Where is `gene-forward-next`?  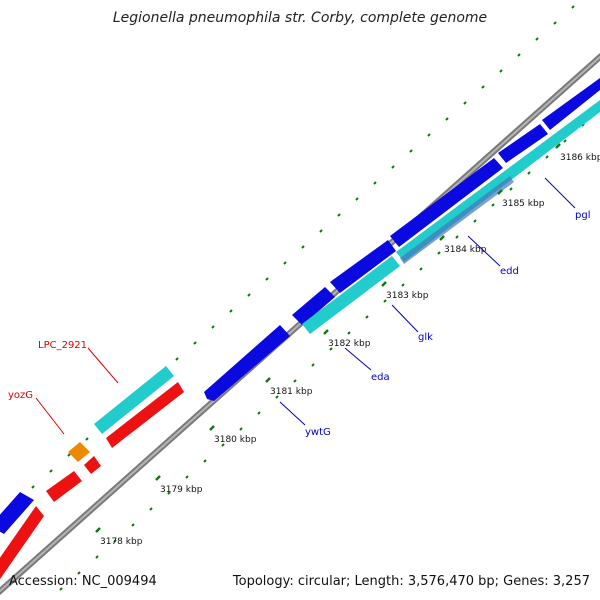
gene-forward-next is located at coordinates (571, 104).